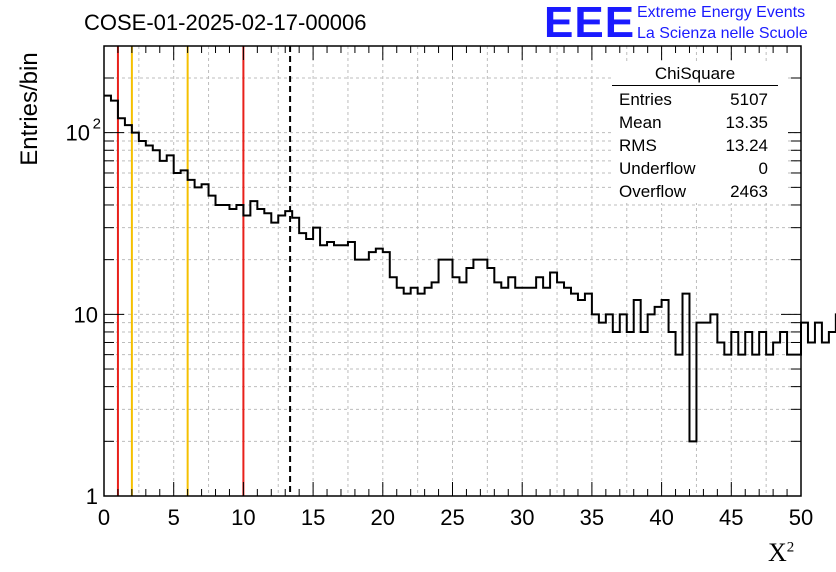  Describe the element at coordinates (693, 122) in the screenshot. I see `stats-row-mean: Mean 13.35` at that location.